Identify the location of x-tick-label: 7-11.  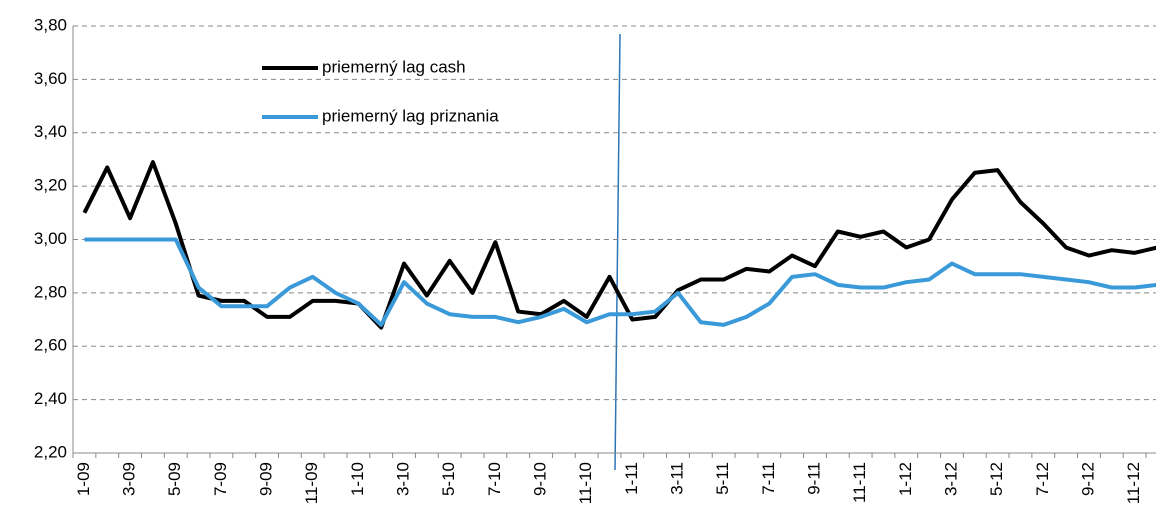
(768, 478).